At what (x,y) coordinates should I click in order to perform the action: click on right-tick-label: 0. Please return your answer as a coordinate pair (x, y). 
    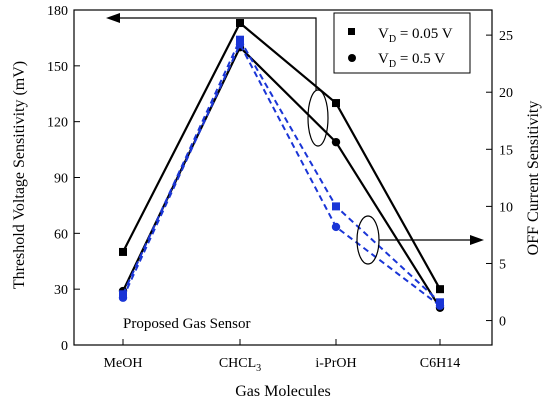
    Looking at the image, I should click on (502, 322).